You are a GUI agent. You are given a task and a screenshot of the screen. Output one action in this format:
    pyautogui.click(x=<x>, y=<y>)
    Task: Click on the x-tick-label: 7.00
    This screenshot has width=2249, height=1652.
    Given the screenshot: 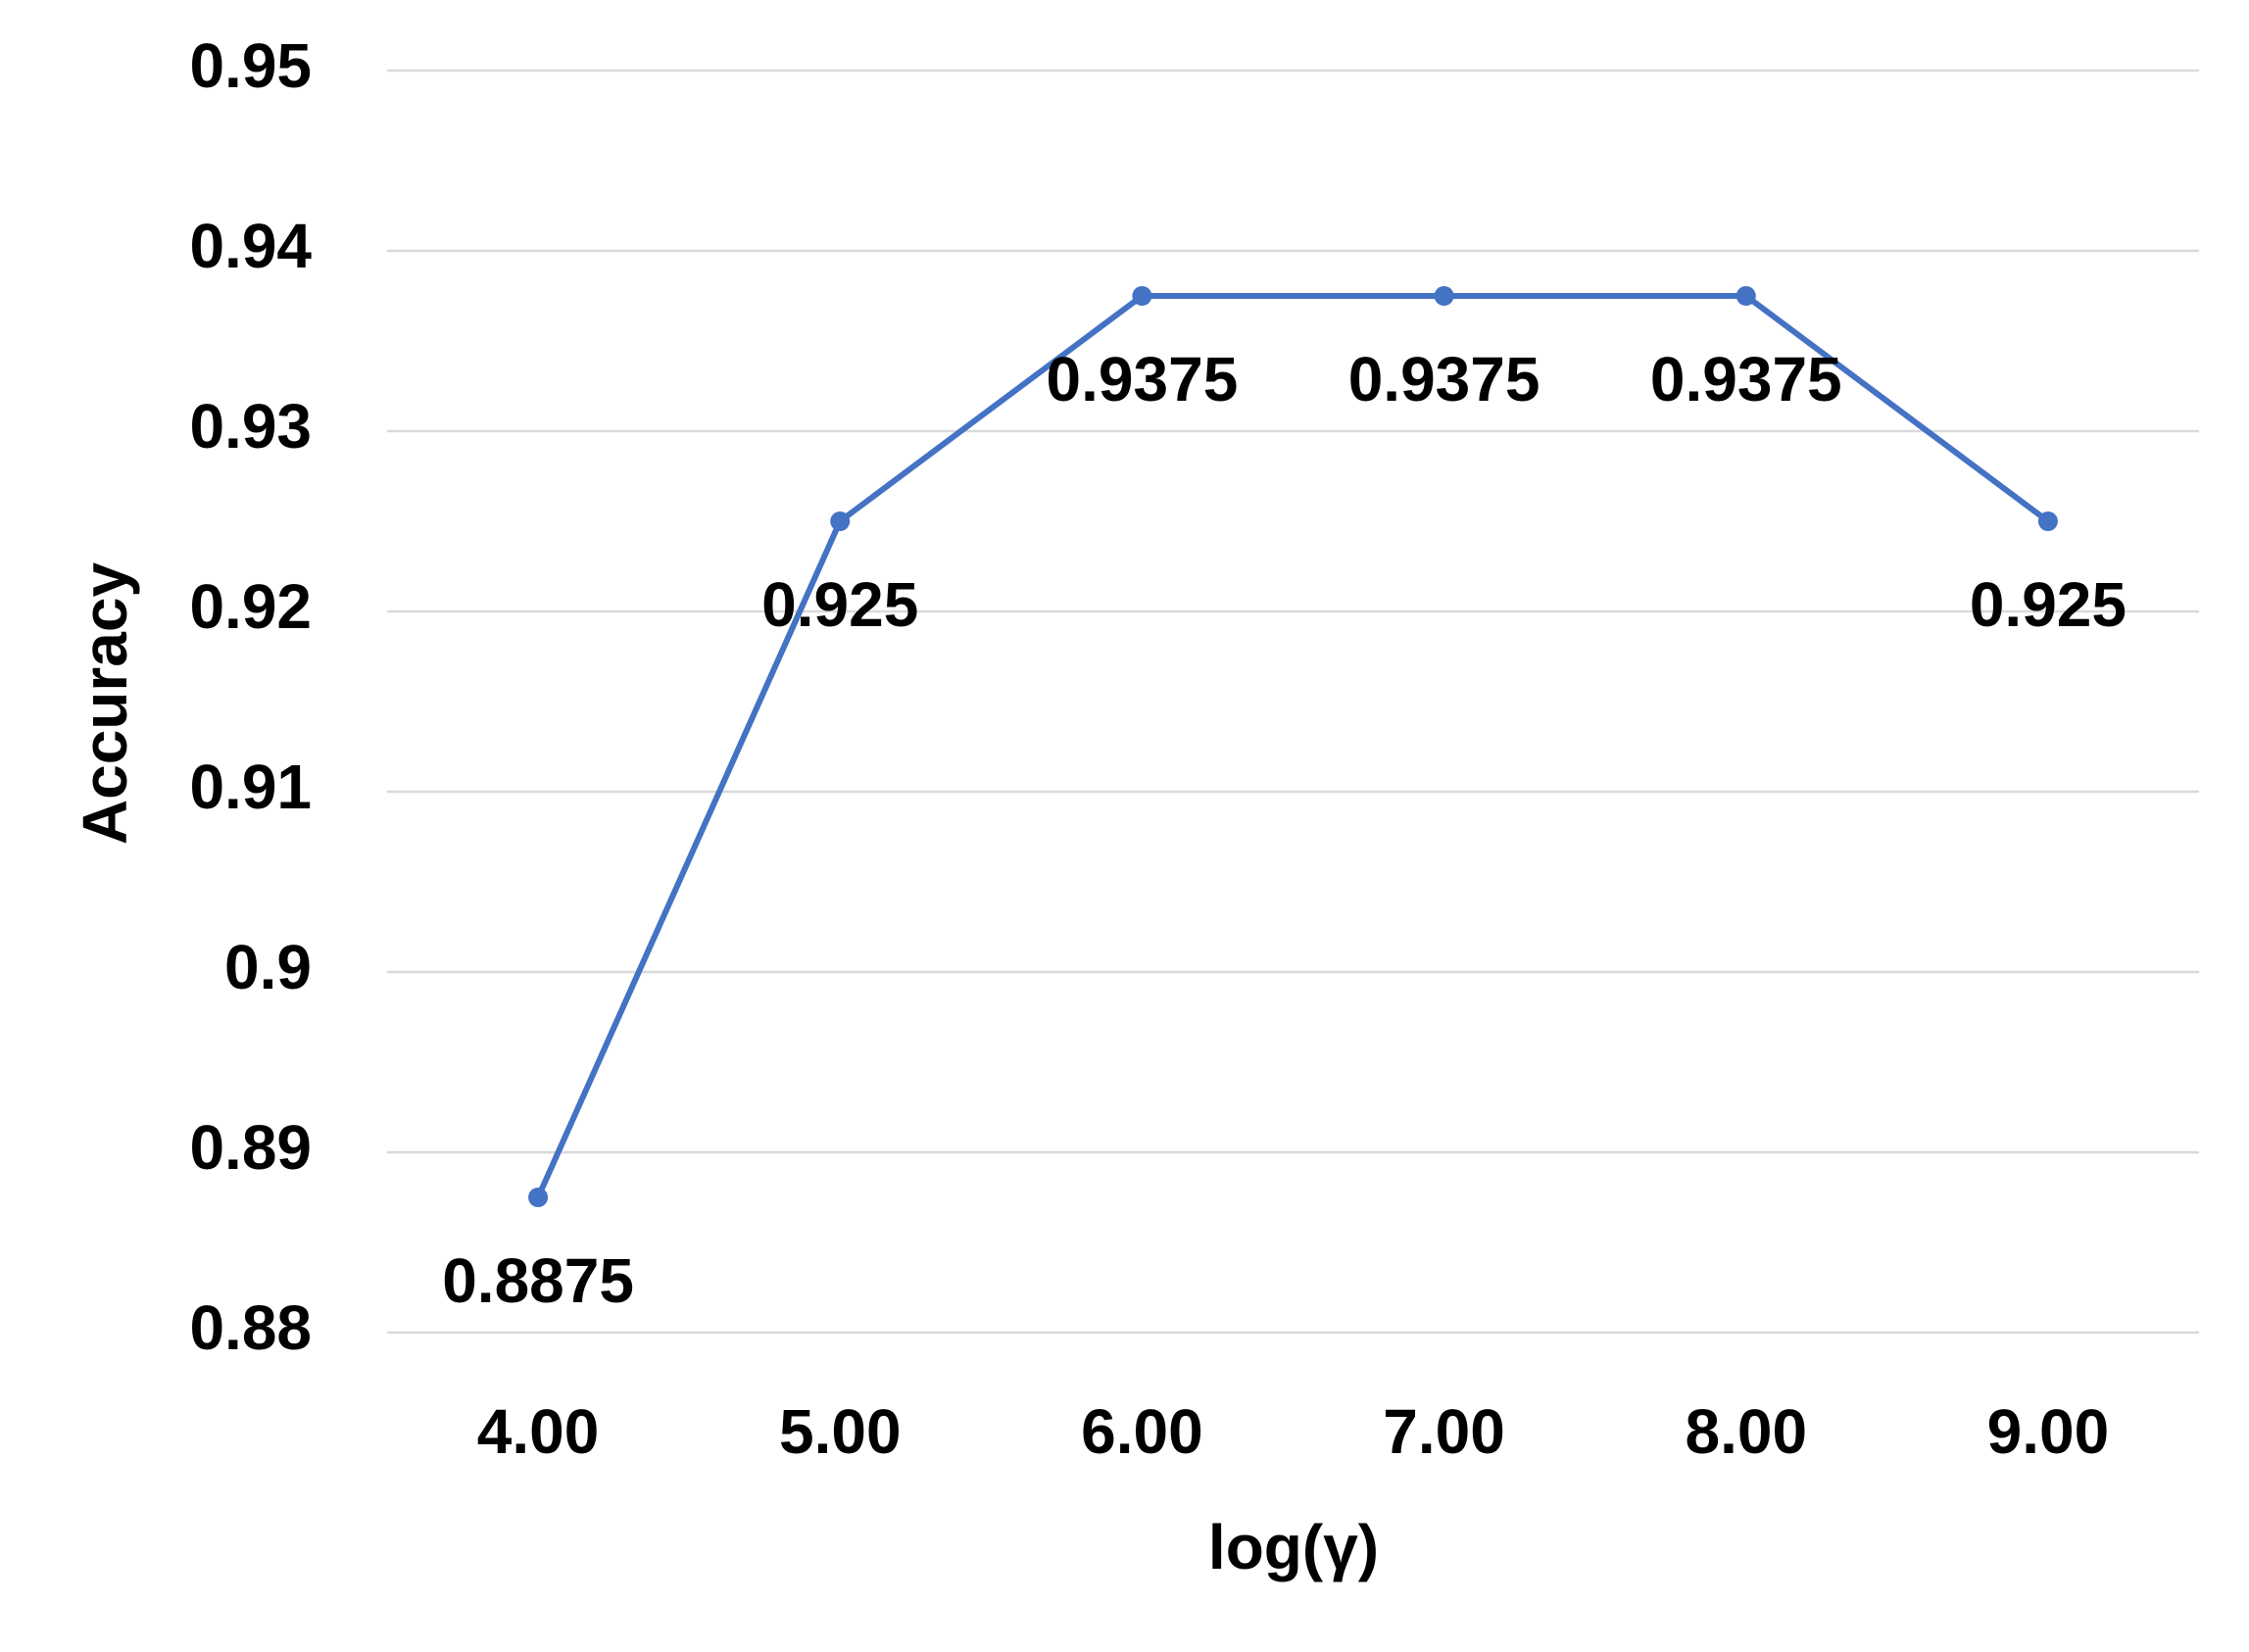 What is the action you would take?
    pyautogui.click(x=1444, y=1431)
    